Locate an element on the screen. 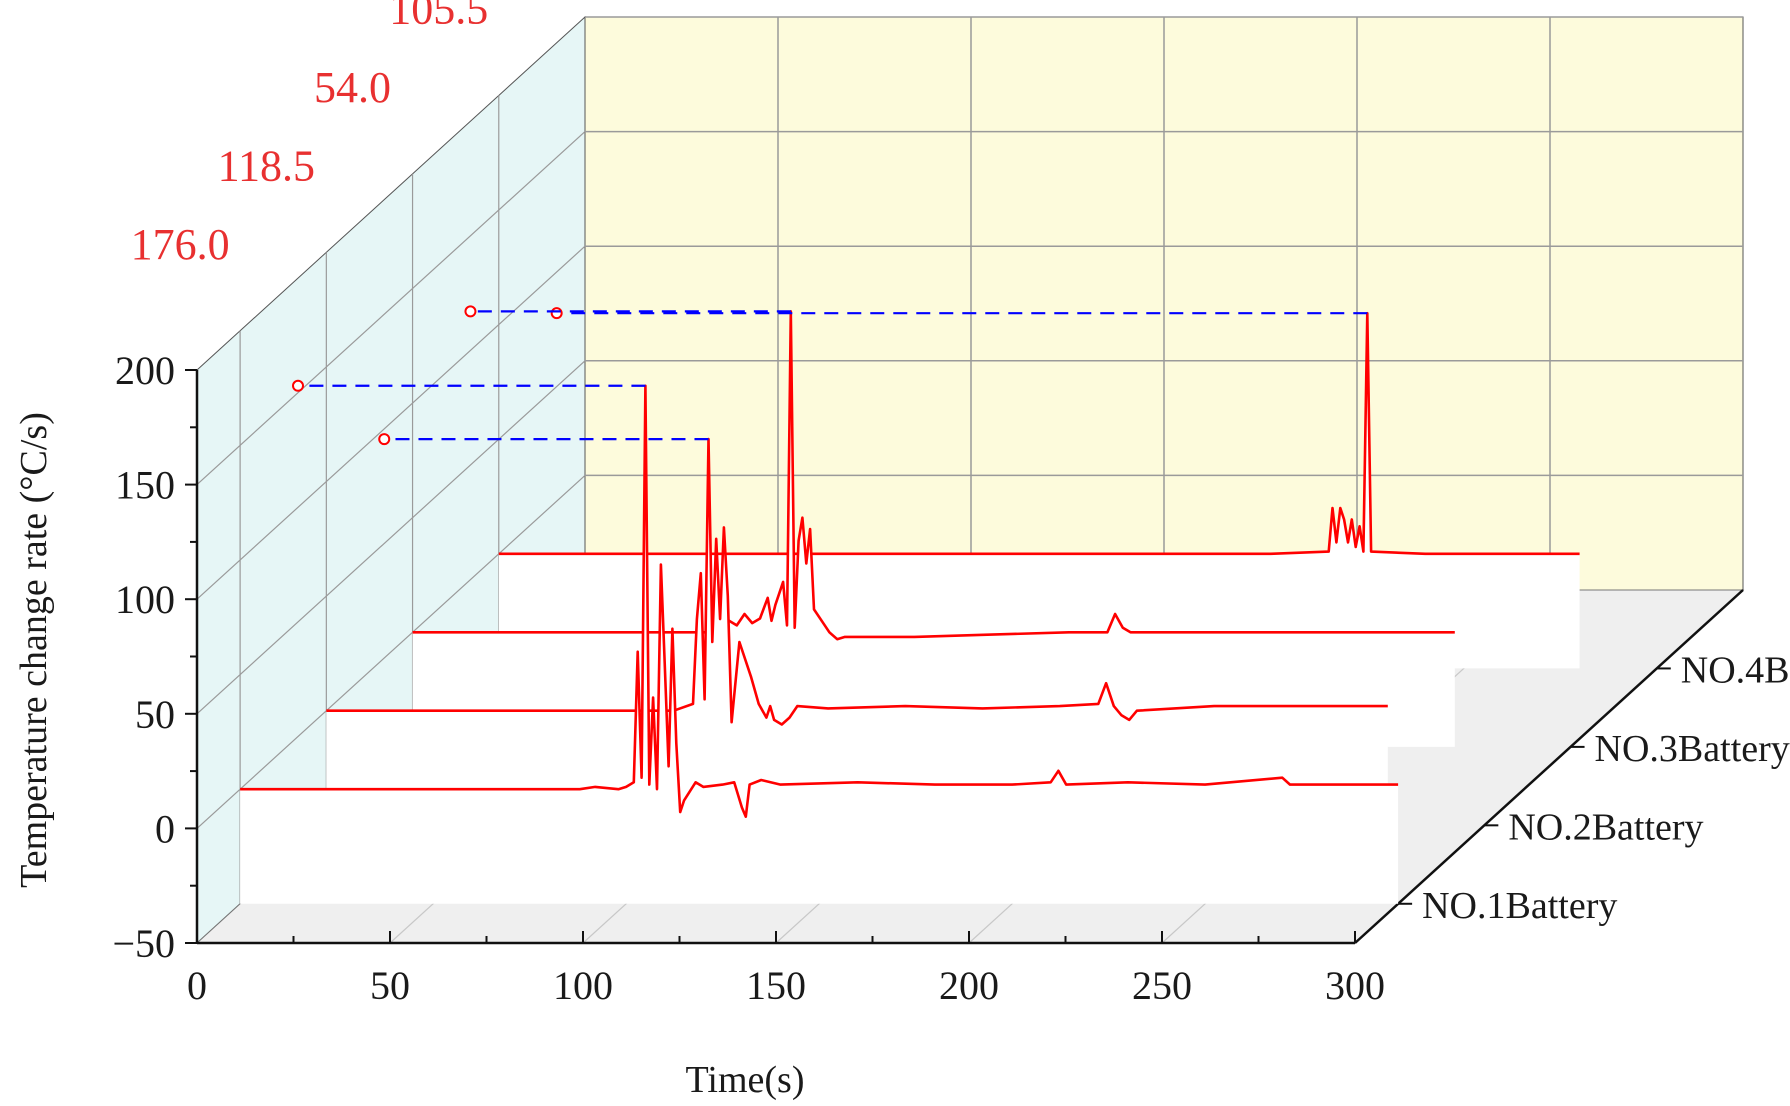 This screenshot has width=1790, height=1106. x-axis-title: Time(s) is located at coordinates (745, 1080).